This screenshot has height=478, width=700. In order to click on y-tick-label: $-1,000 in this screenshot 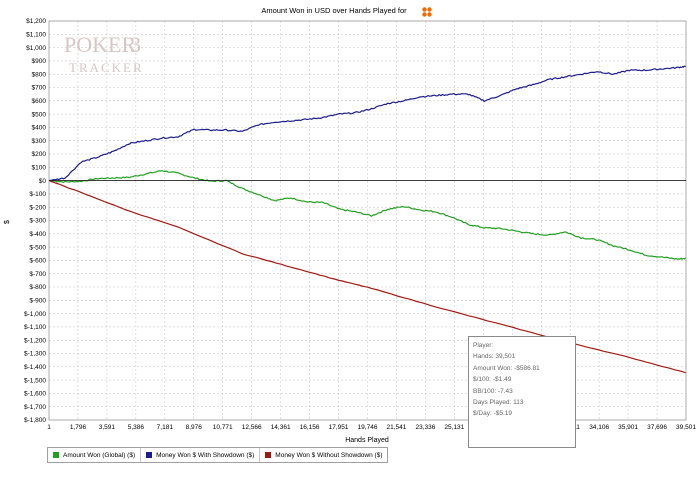, I will do `click(35, 314)`.